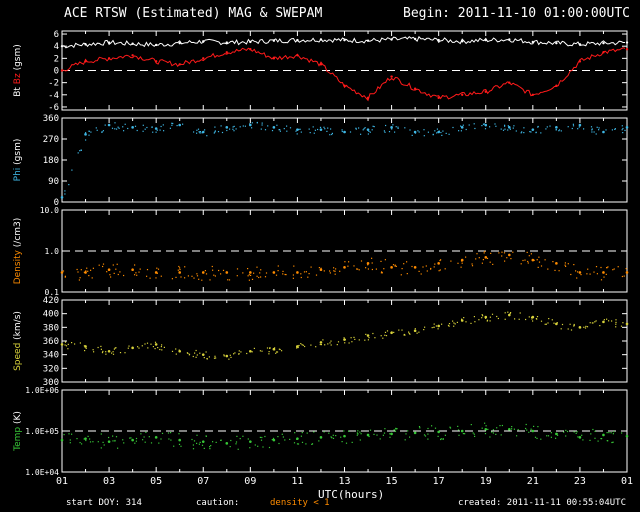 The height and width of the screenshot is (512, 640). What do you see at coordinates (542, 503) in the screenshot?
I see `created-timestamp: created: 2011-11-11 00:55:04UTC` at bounding box center [542, 503].